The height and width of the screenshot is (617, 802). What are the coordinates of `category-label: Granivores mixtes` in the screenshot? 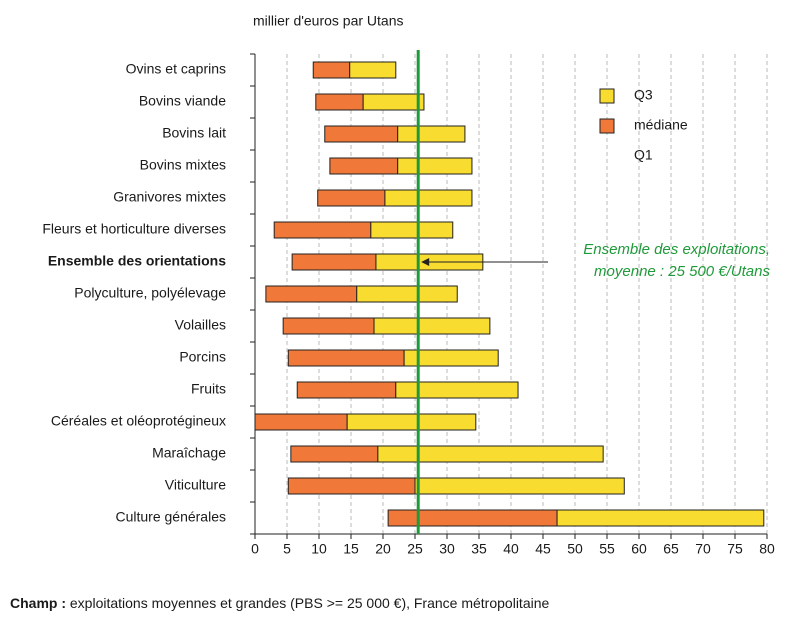 It's located at (169, 197).